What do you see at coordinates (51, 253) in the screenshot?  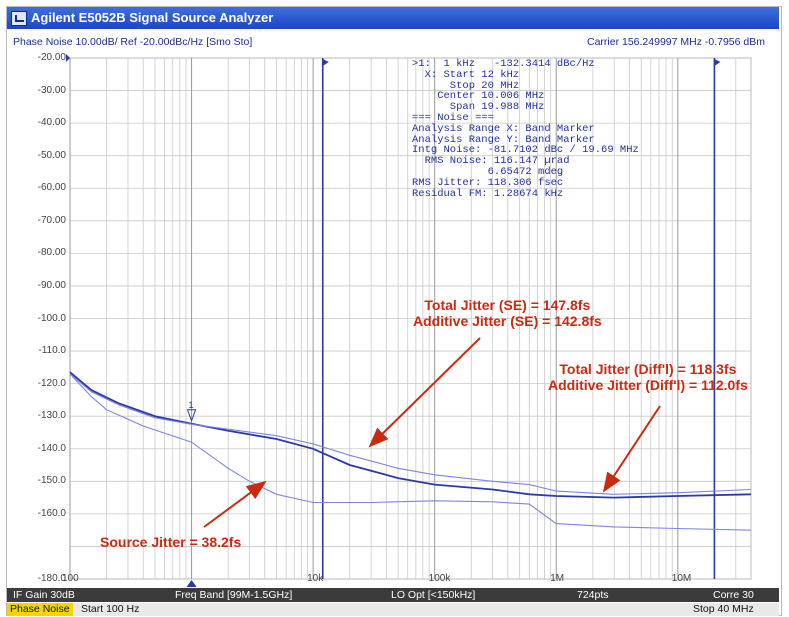 I see `y-tick-label: -80.00` at bounding box center [51, 253].